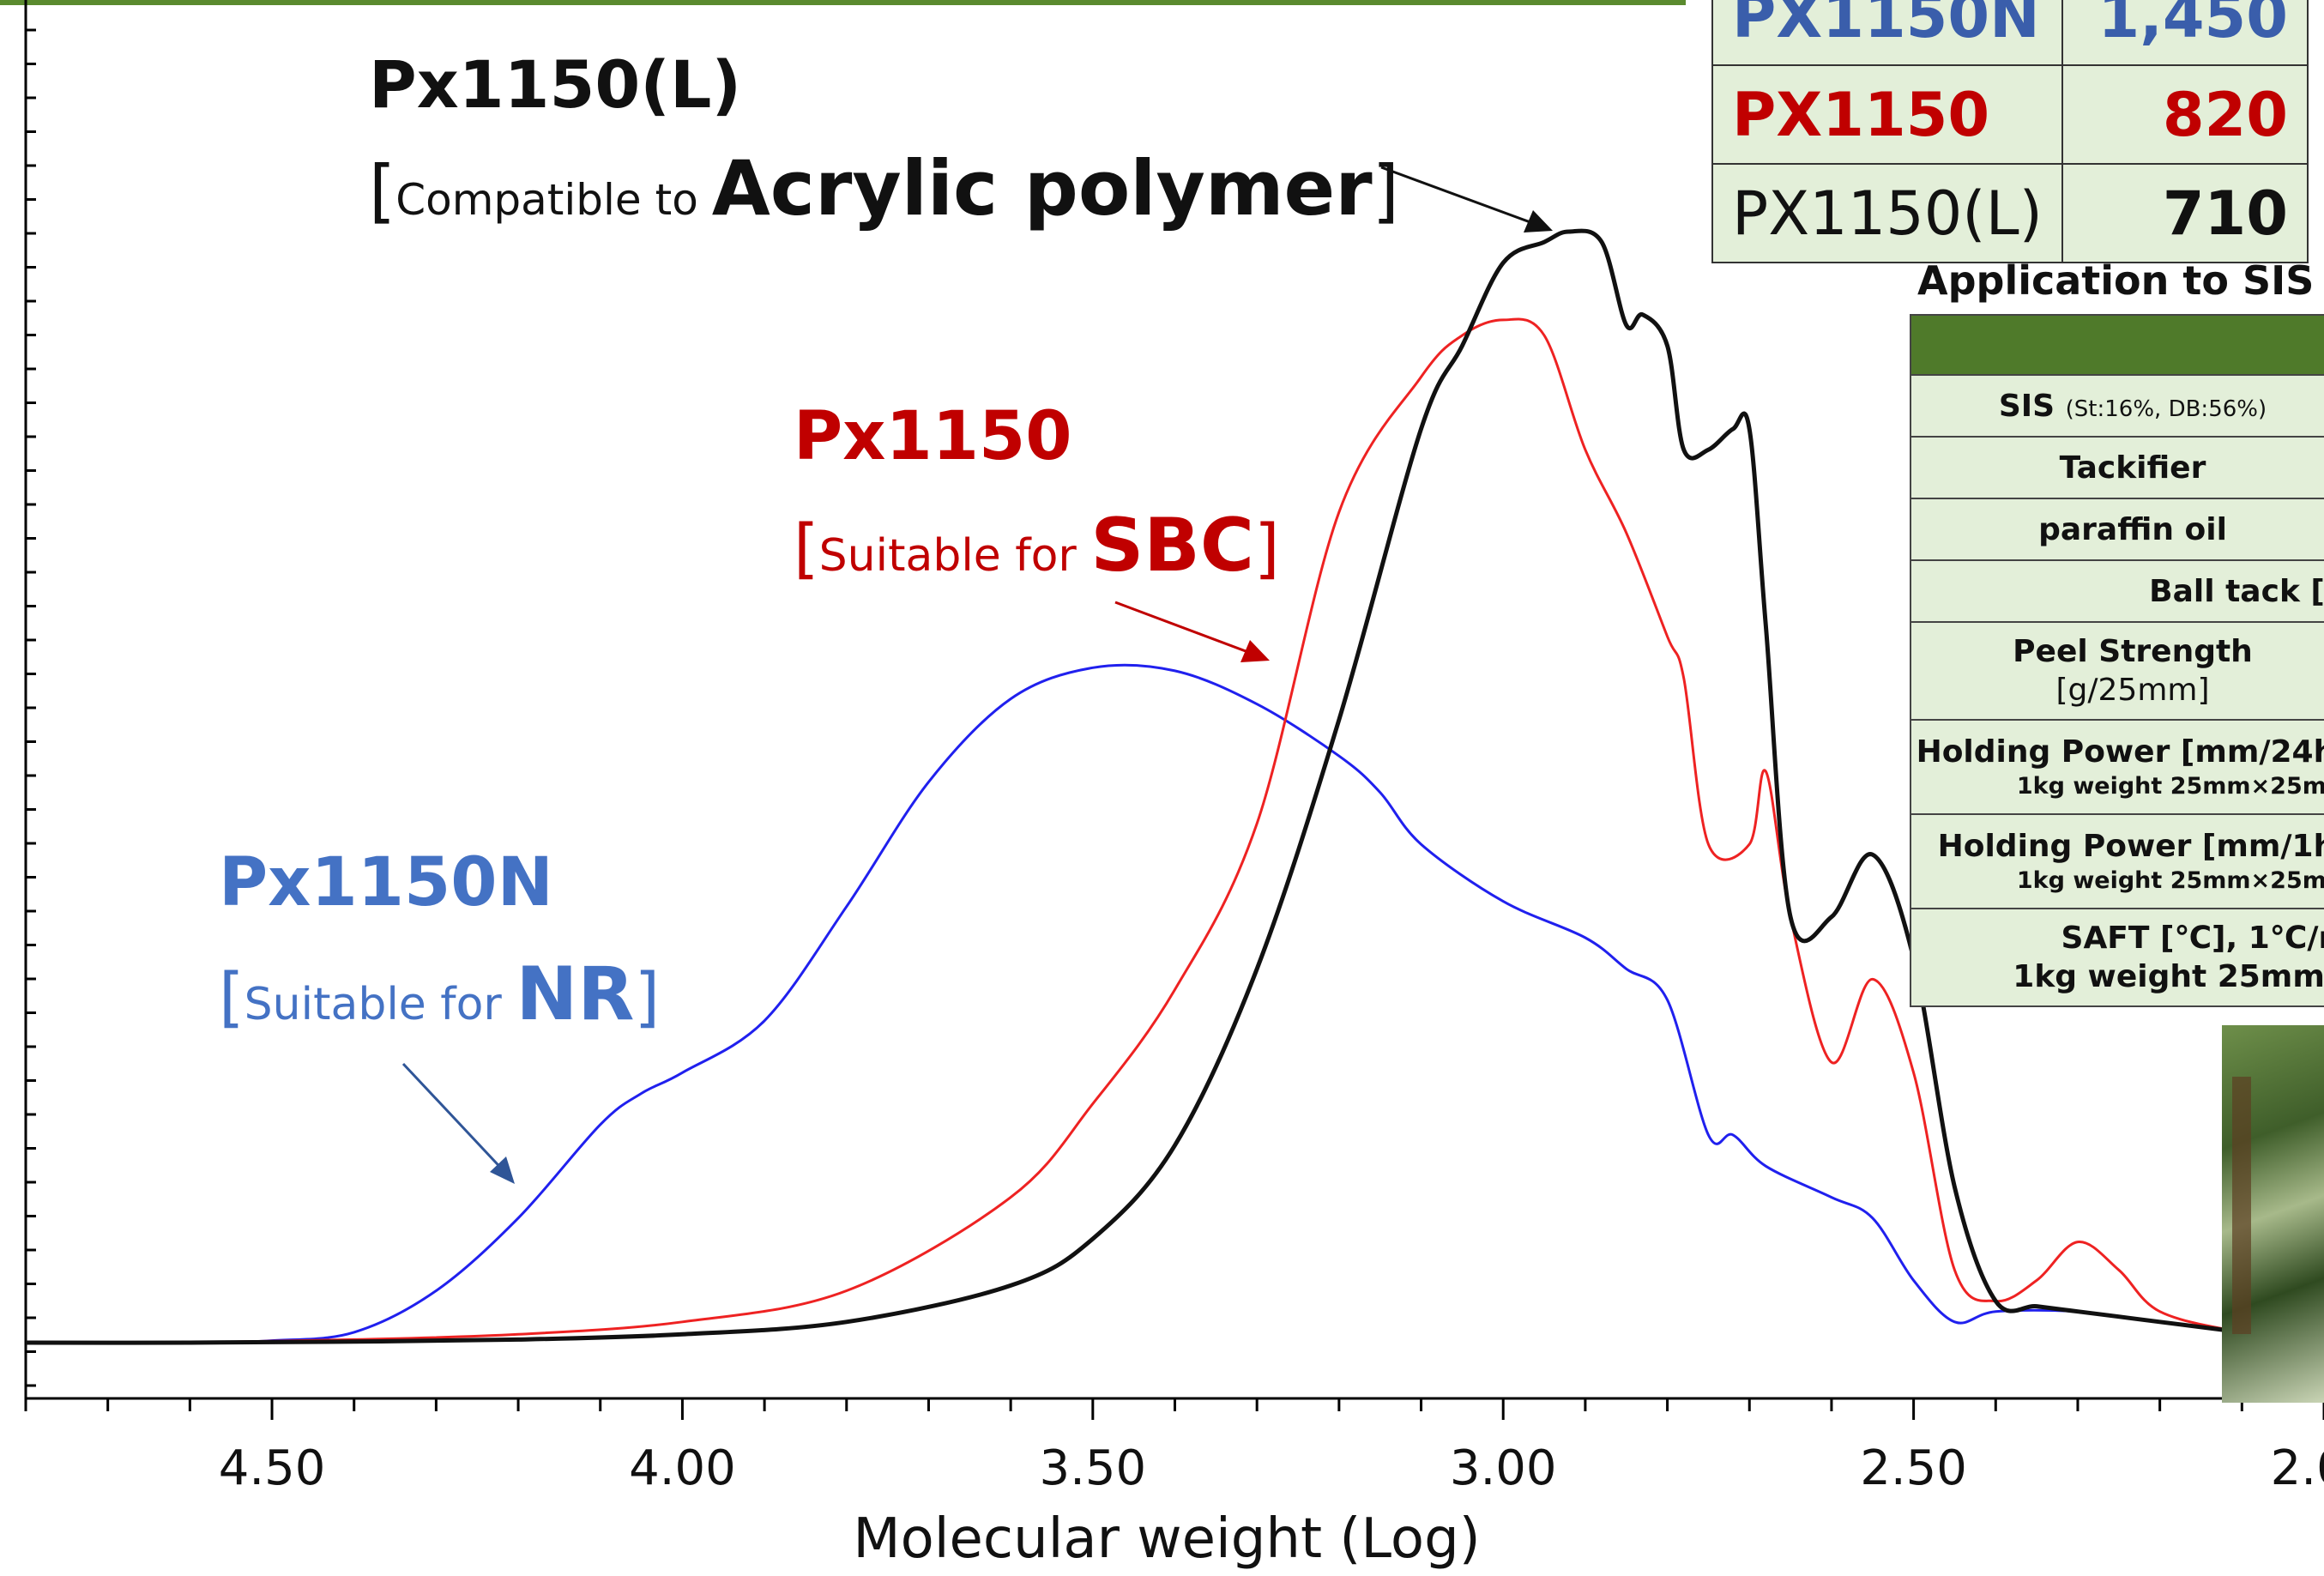 This screenshot has height=1576, width=2324. What do you see at coordinates (2130, 846) in the screenshot?
I see `property-holding-1hr-label: Holding Power [mm/1hr` at bounding box center [2130, 846].